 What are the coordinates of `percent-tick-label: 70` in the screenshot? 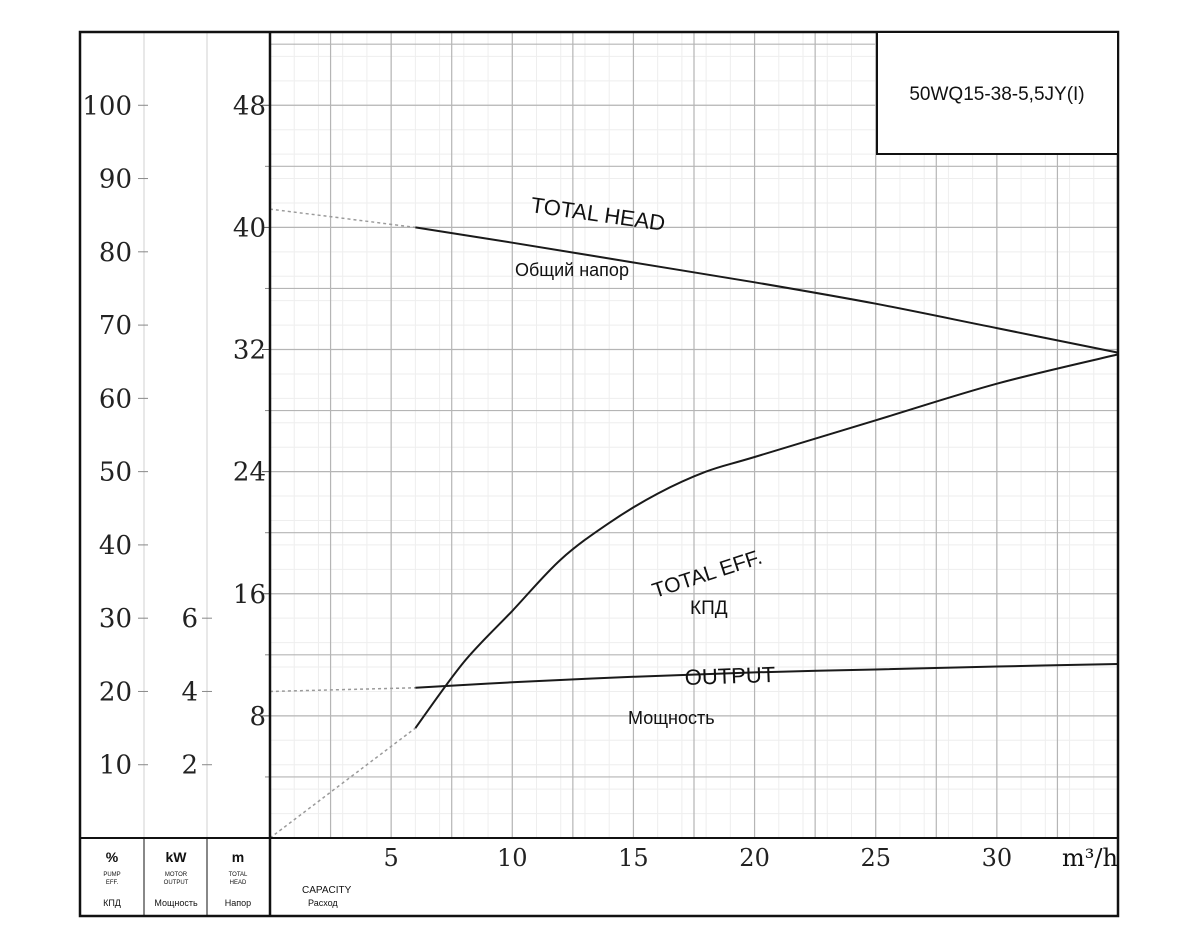 It's located at (115, 326).